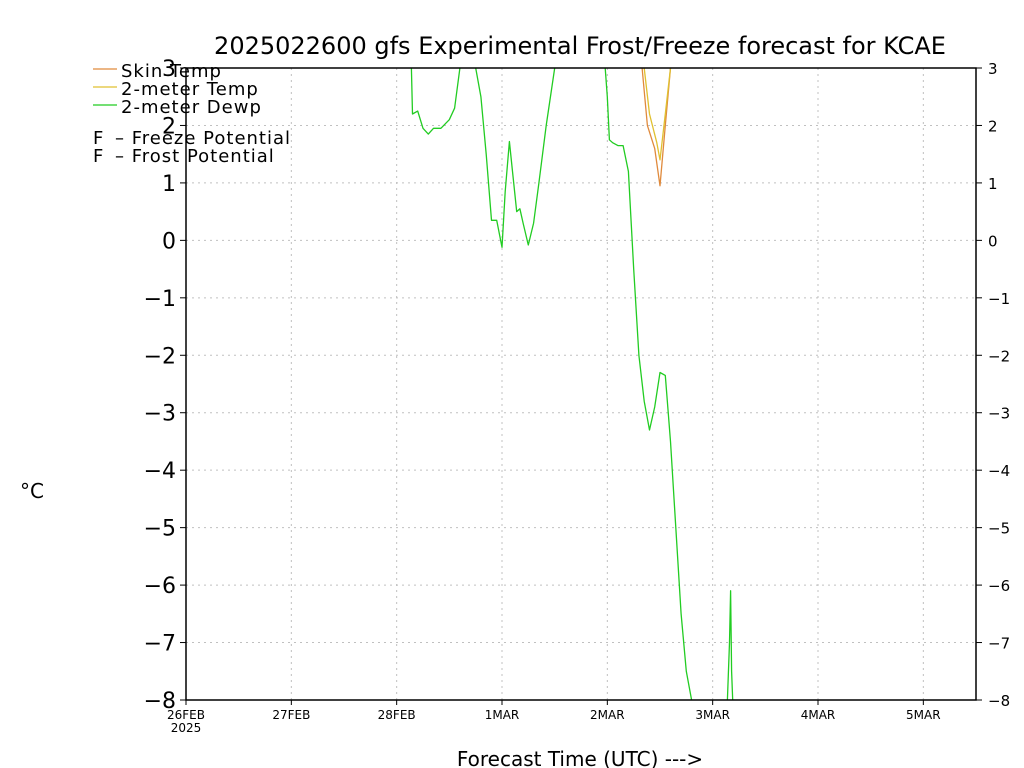 The height and width of the screenshot is (768, 1024). I want to click on x-axis: 26FEB 27FEB 28FEB 1MAR 2MAR 3MAR 4MAR 5MAR, so click(554, 711).